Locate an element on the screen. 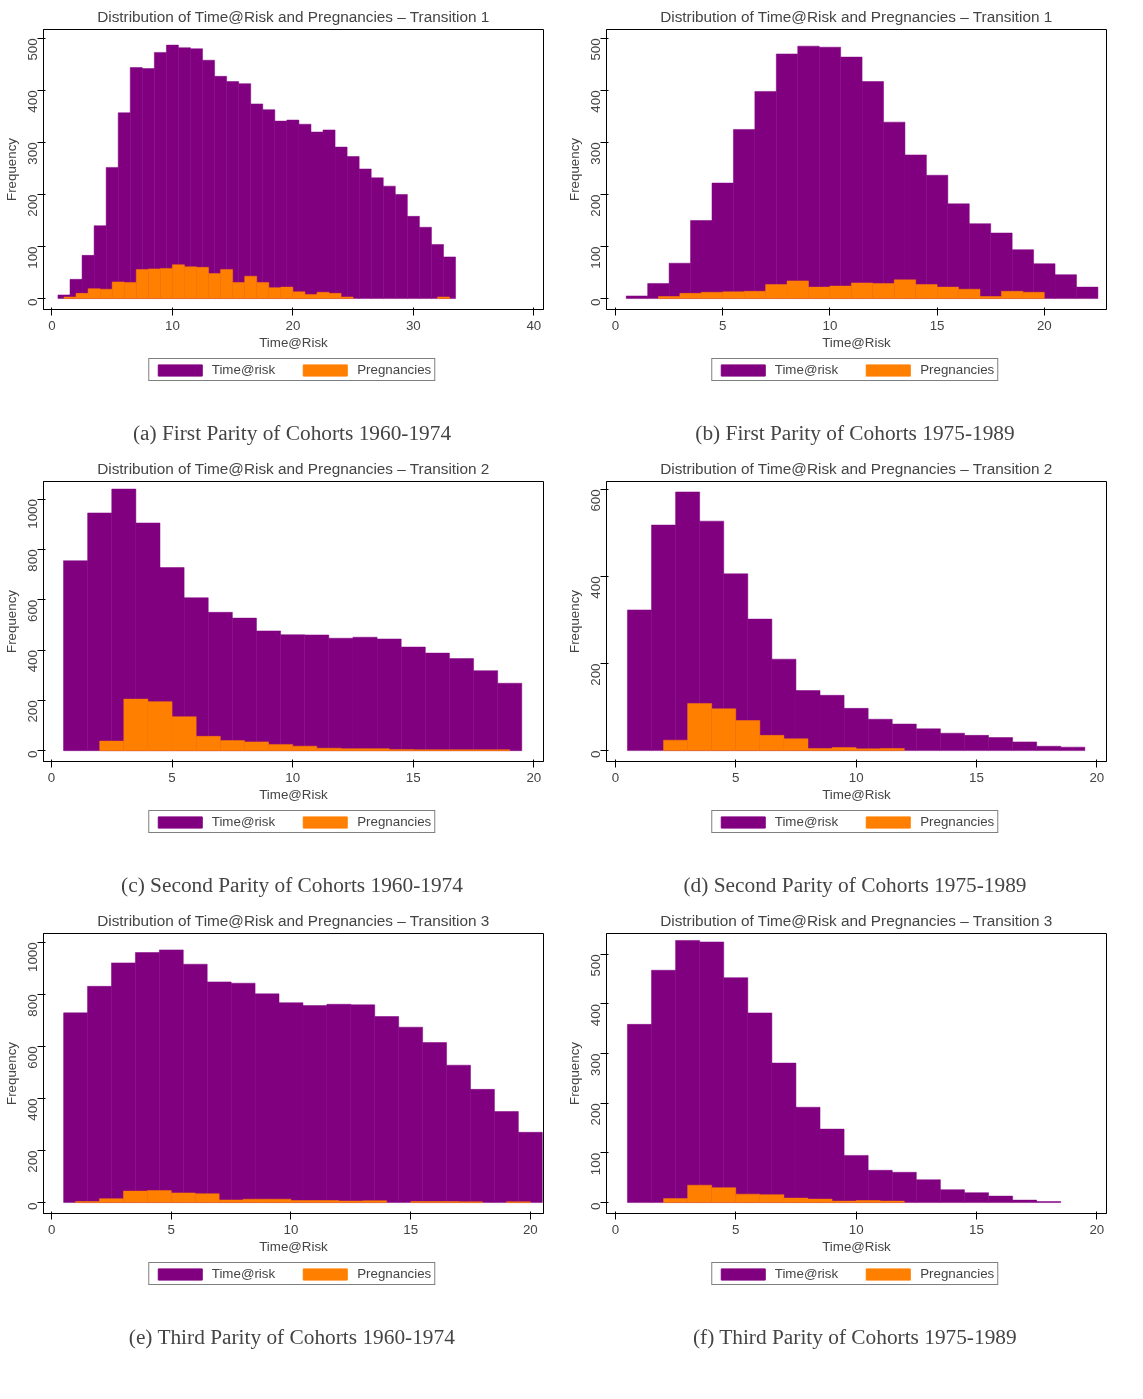  x-tick-label: 40 is located at coordinates (534, 325).